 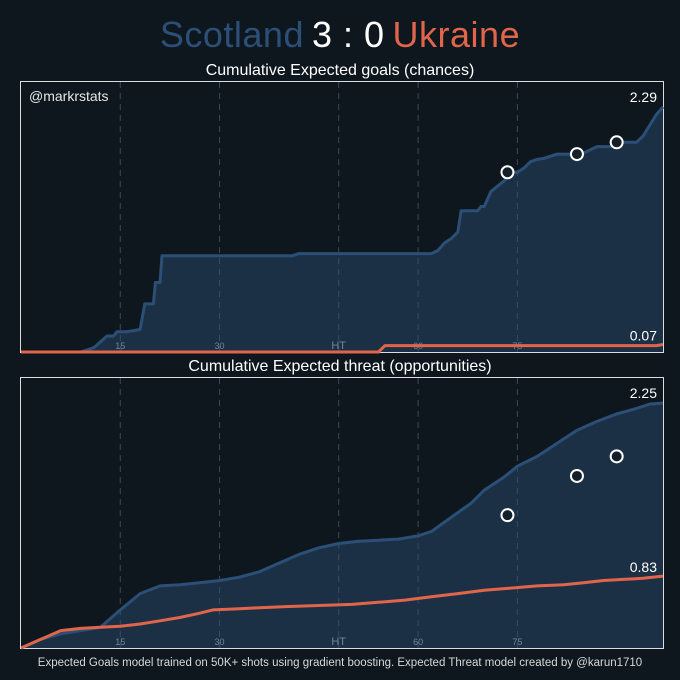 What do you see at coordinates (643, 97) in the screenshot?
I see `final-value-scotland: 2.29` at bounding box center [643, 97].